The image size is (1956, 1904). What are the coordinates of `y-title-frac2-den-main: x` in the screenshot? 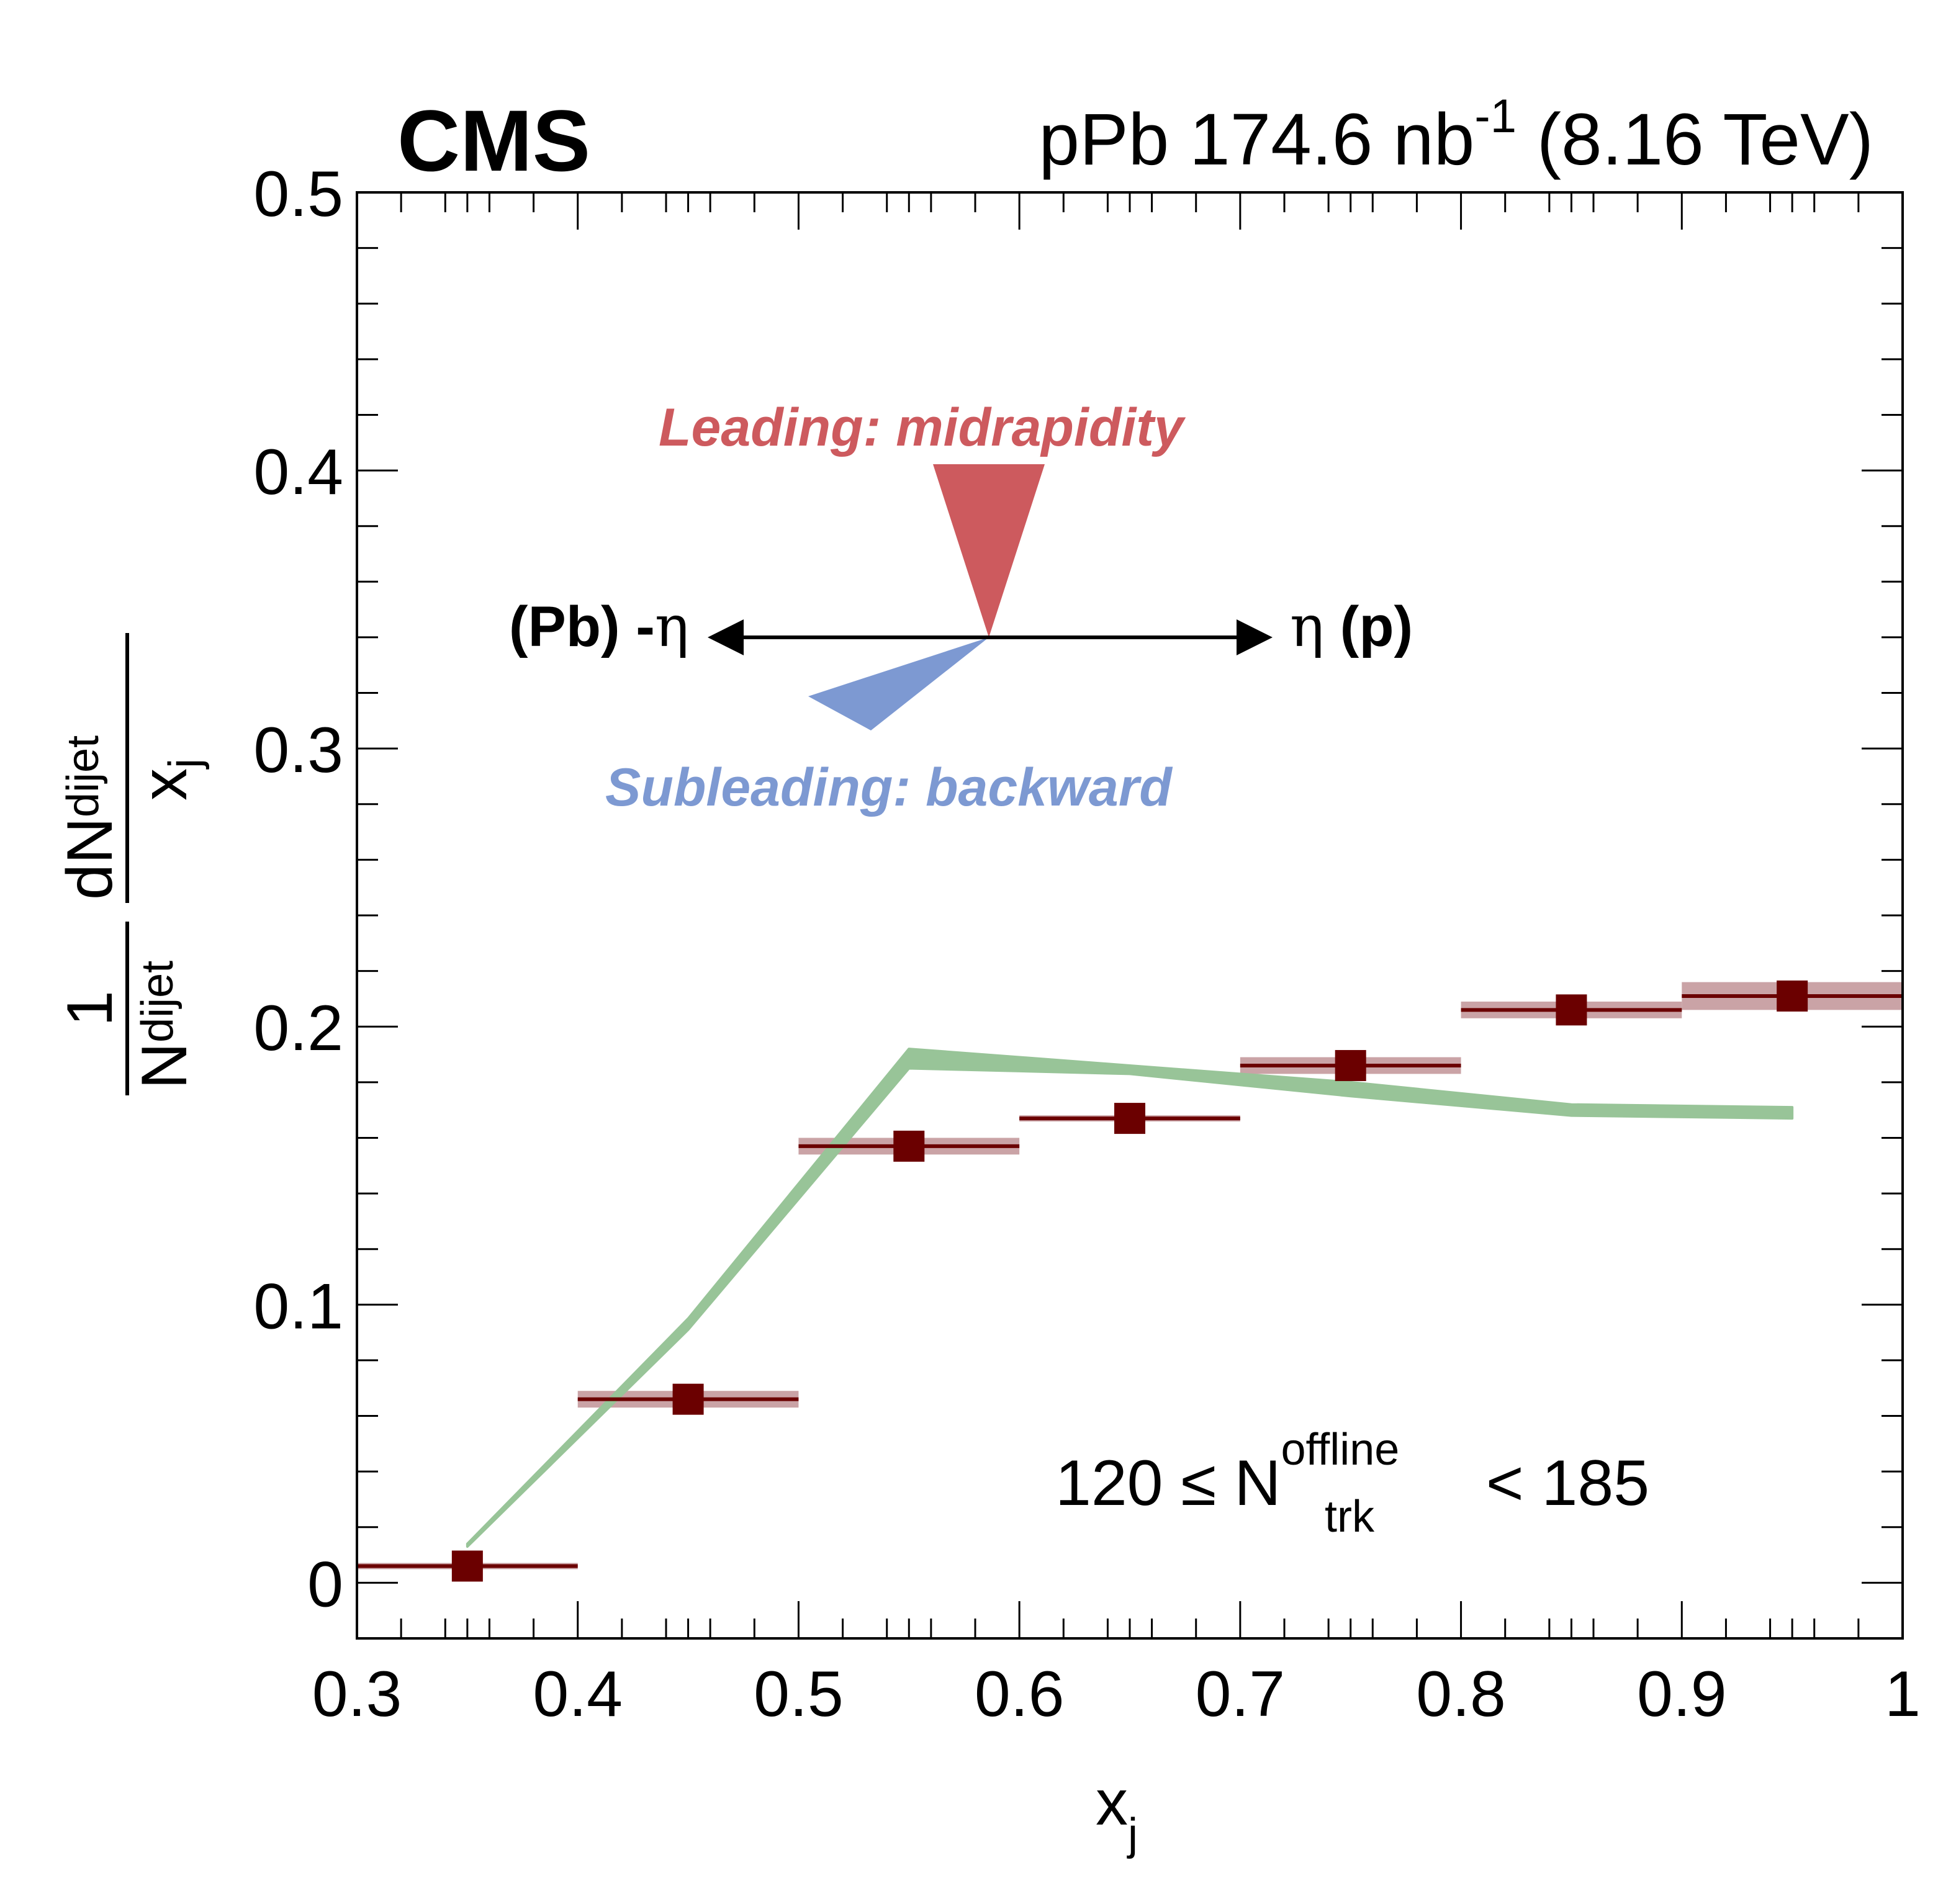 It's located at (164, 784).